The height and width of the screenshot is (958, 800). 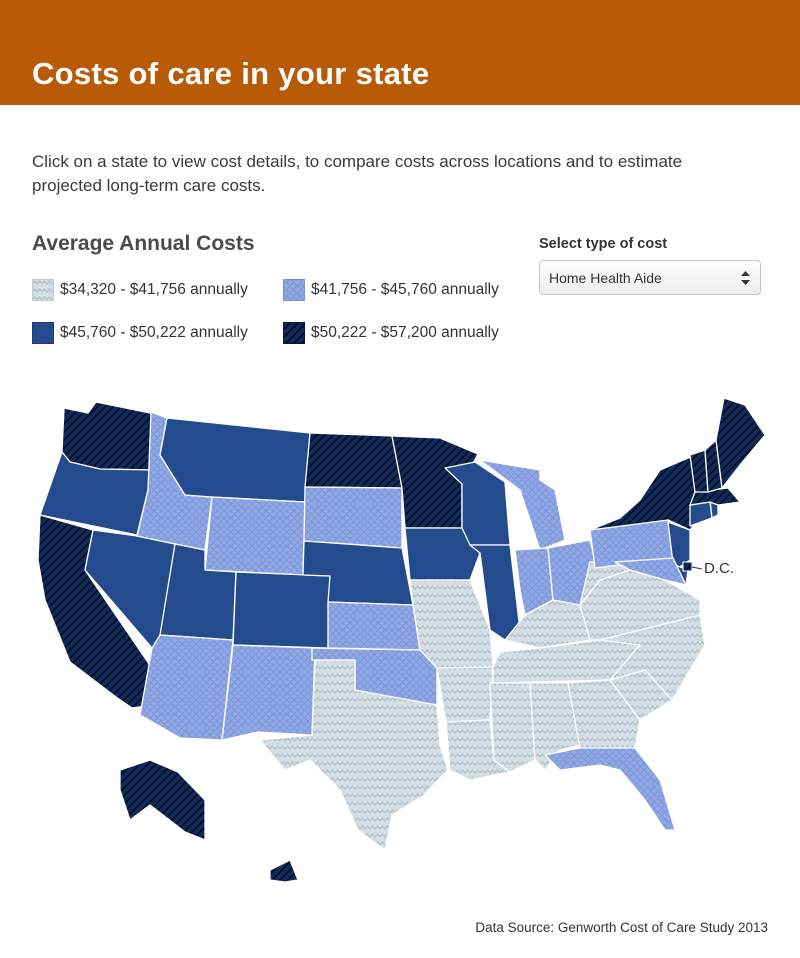 I want to click on legend-item-tier-4: $50,222 - $57,200 annually, so click(x=391, y=333).